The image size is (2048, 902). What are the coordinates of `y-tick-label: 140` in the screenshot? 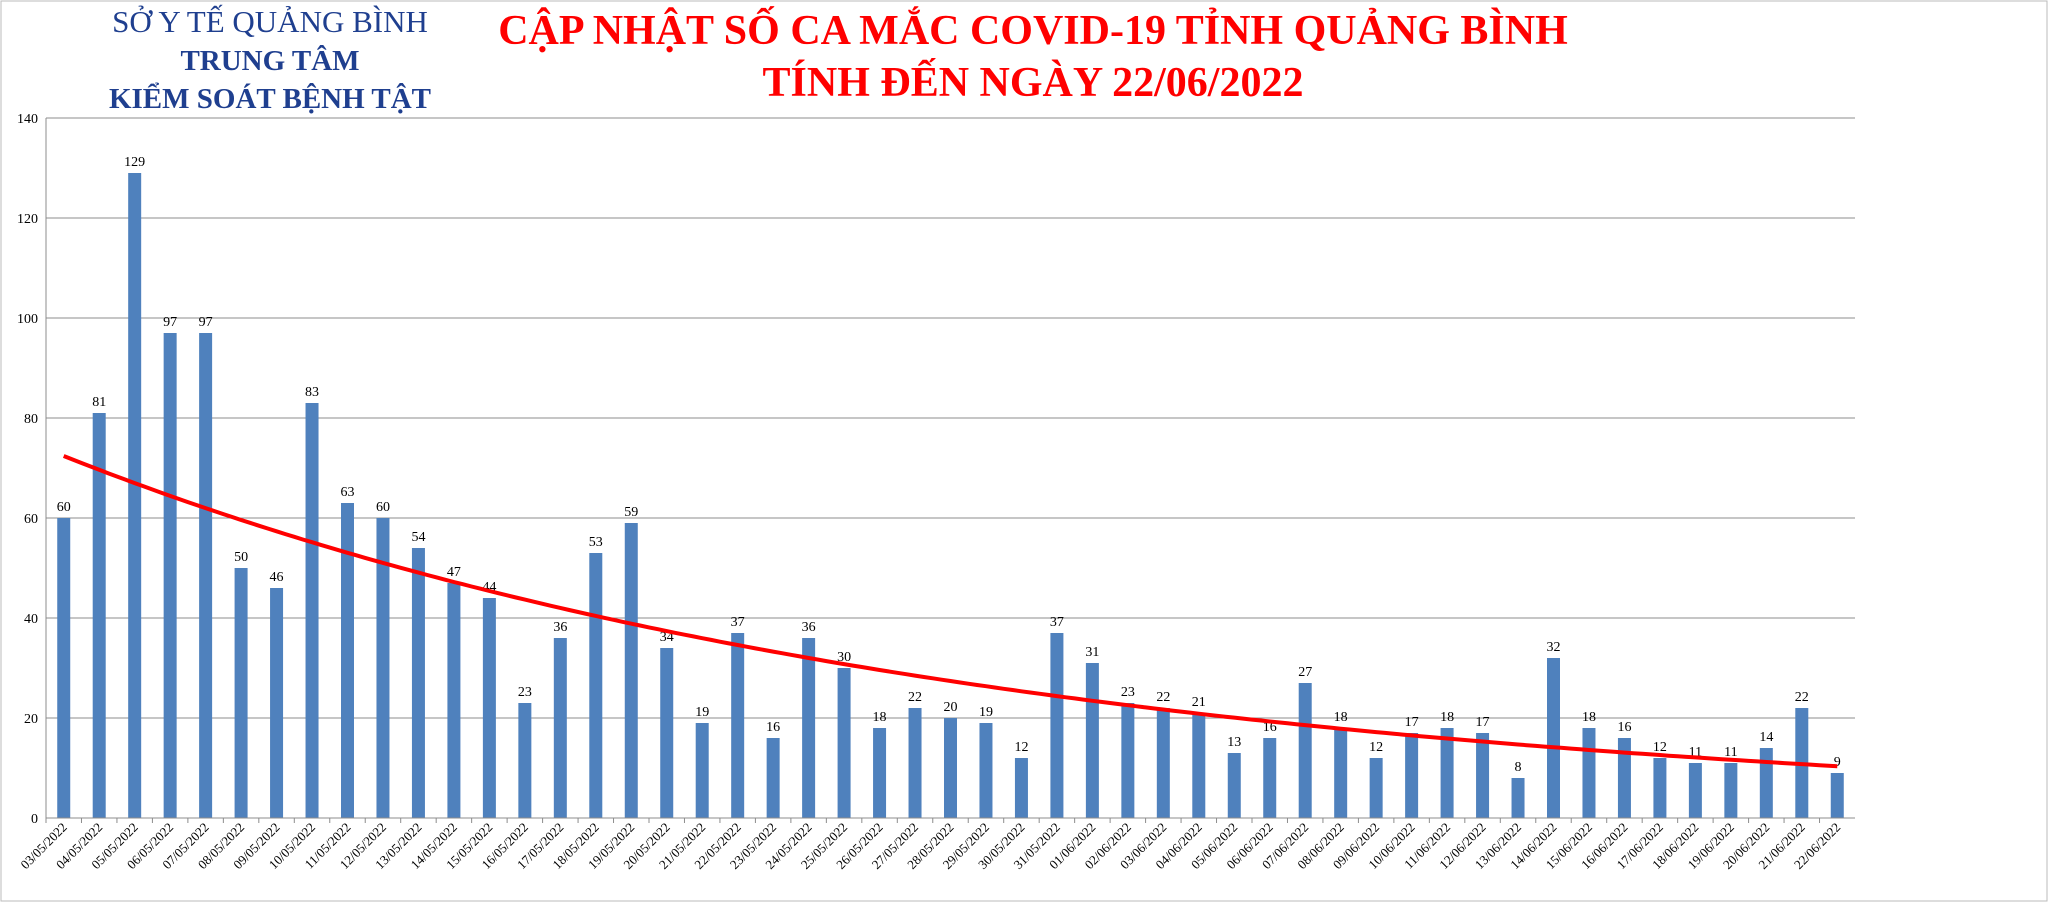 It's located at (27, 119).